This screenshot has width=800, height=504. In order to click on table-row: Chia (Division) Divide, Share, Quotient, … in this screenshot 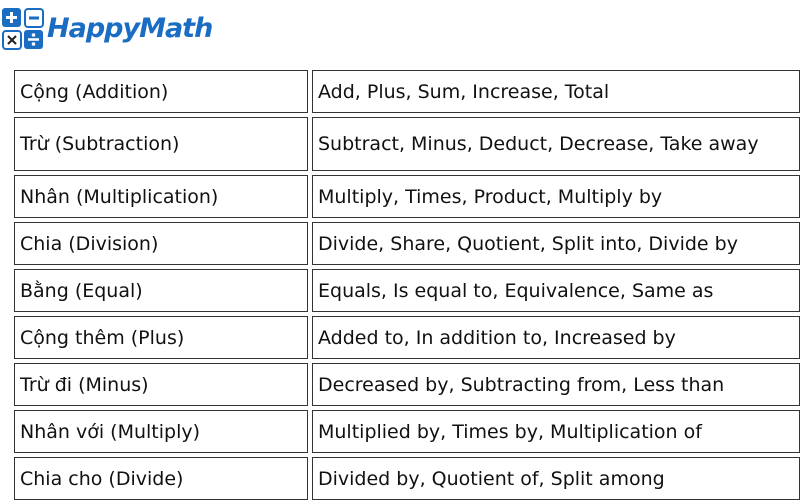, I will do `click(407, 243)`.